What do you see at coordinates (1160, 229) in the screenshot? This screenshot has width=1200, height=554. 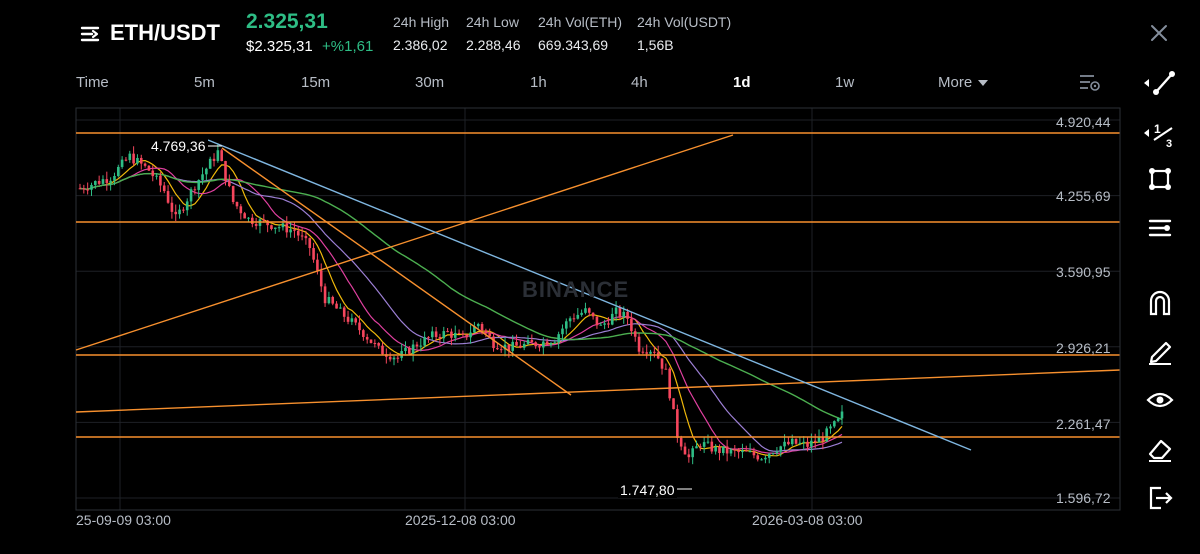 I see `text-tool` at bounding box center [1160, 229].